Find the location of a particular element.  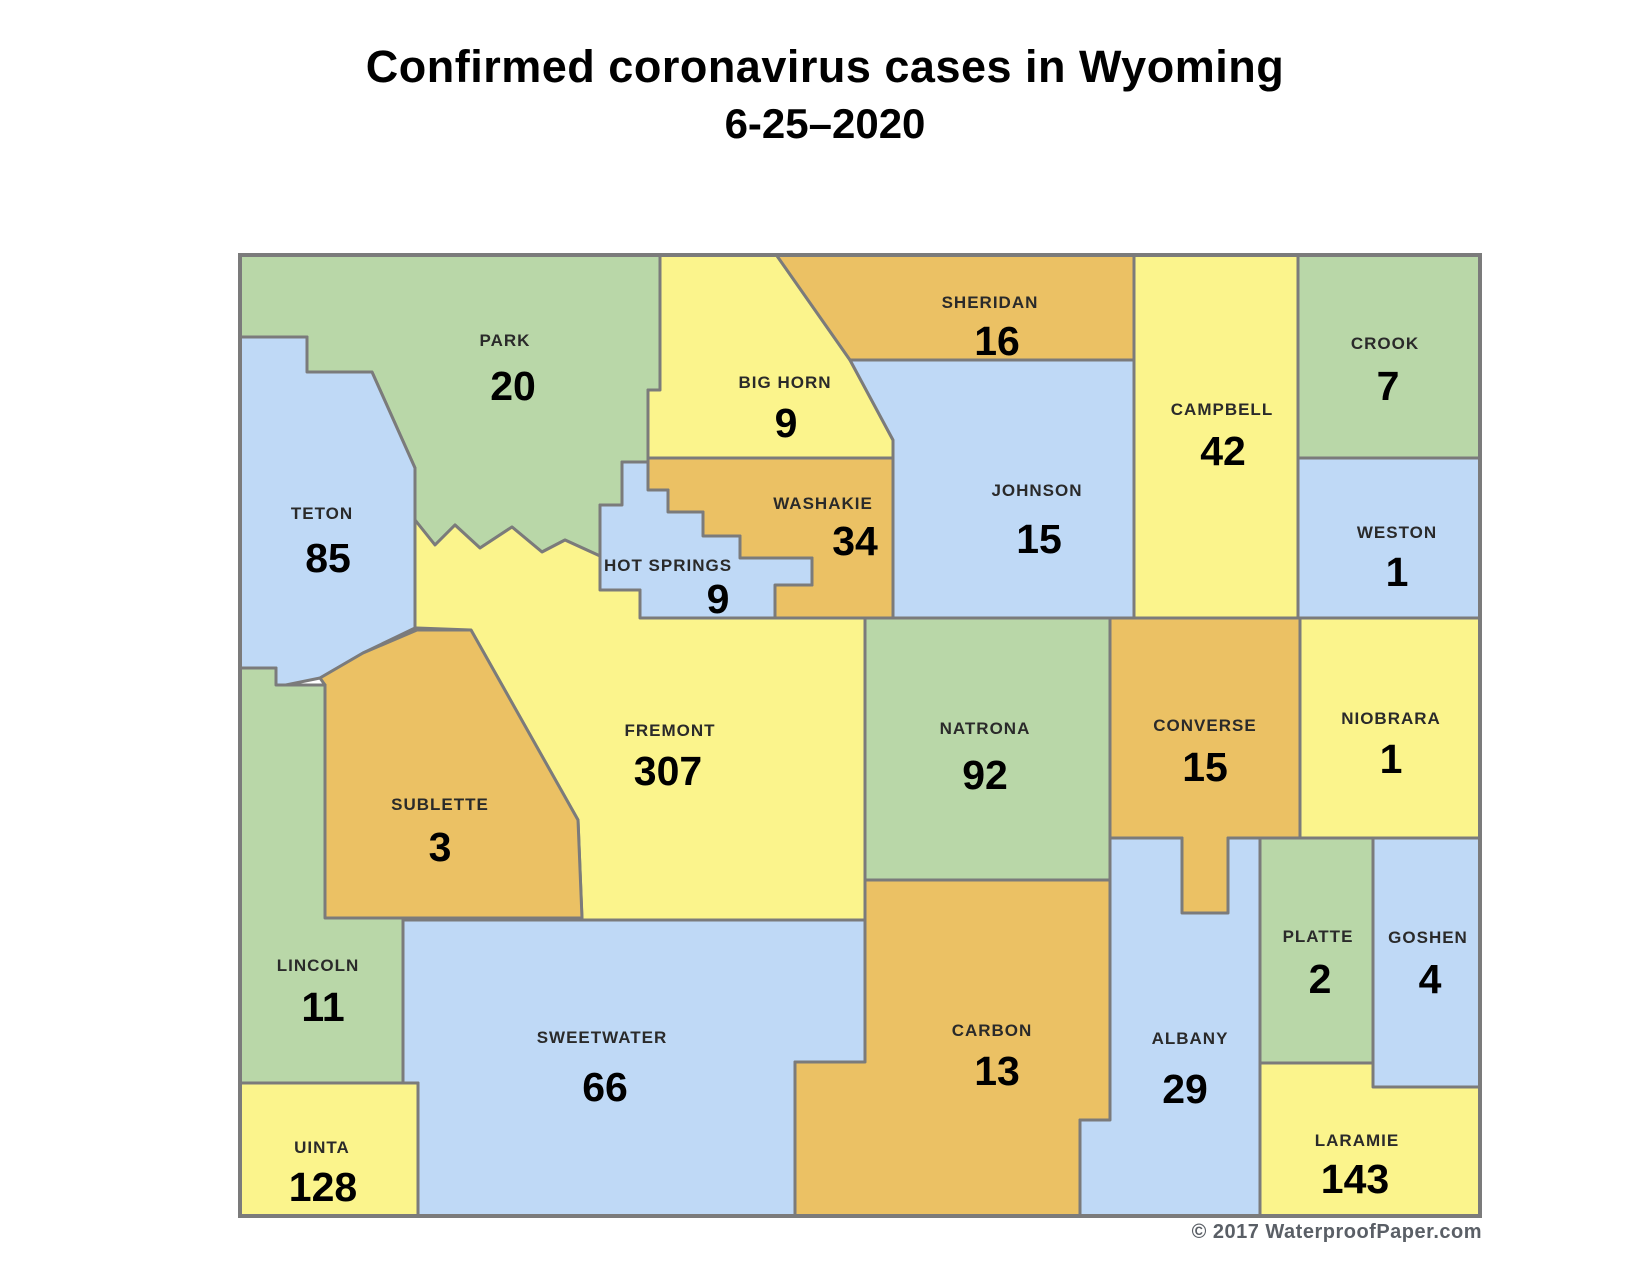

title-line-1: Confirmed coronavirus cases in Wyoming is located at coordinates (825, 66).